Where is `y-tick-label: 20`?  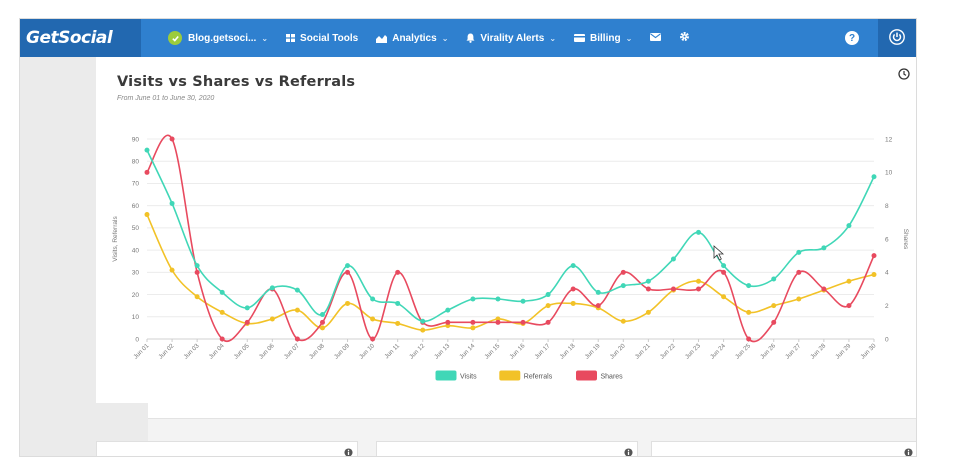
y-tick-label: 20 is located at coordinates (136, 295).